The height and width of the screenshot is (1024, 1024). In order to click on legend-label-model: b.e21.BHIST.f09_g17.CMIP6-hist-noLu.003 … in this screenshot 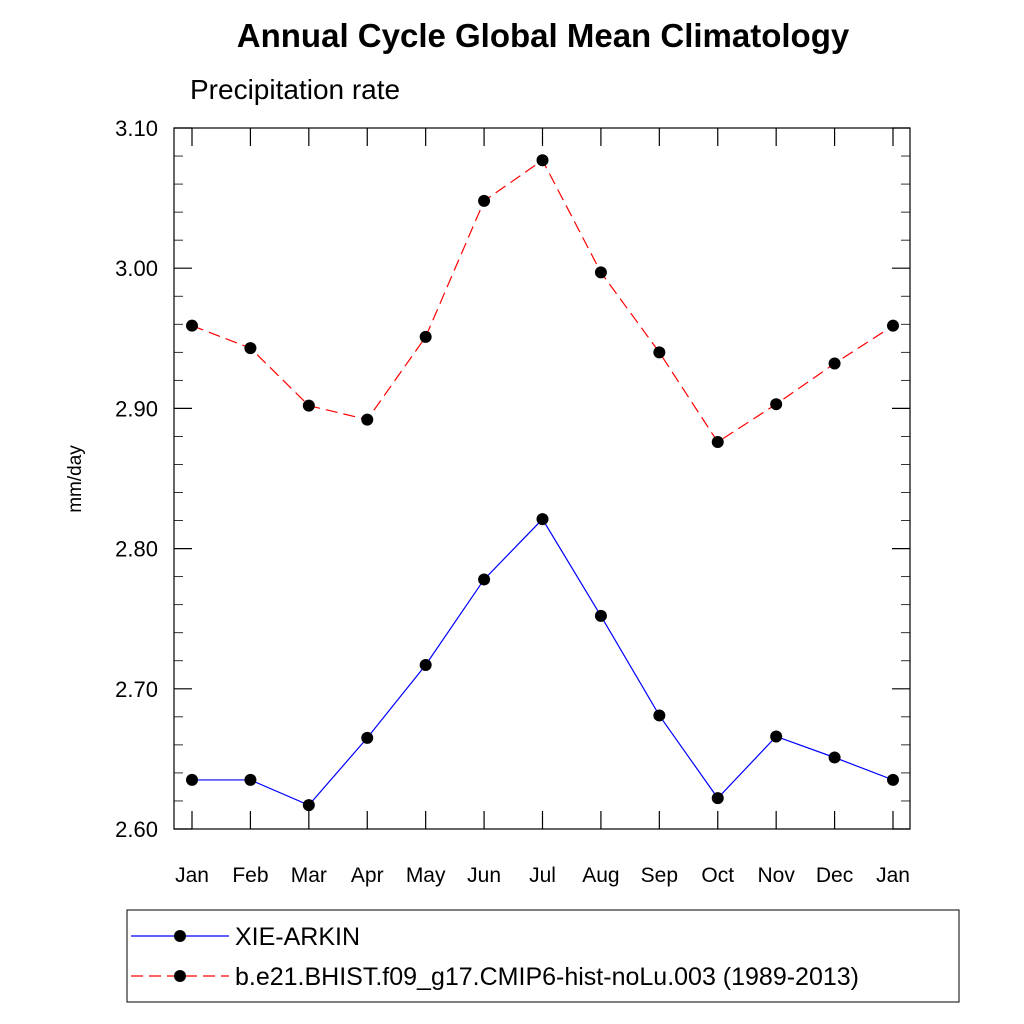, I will do `click(547, 977)`.